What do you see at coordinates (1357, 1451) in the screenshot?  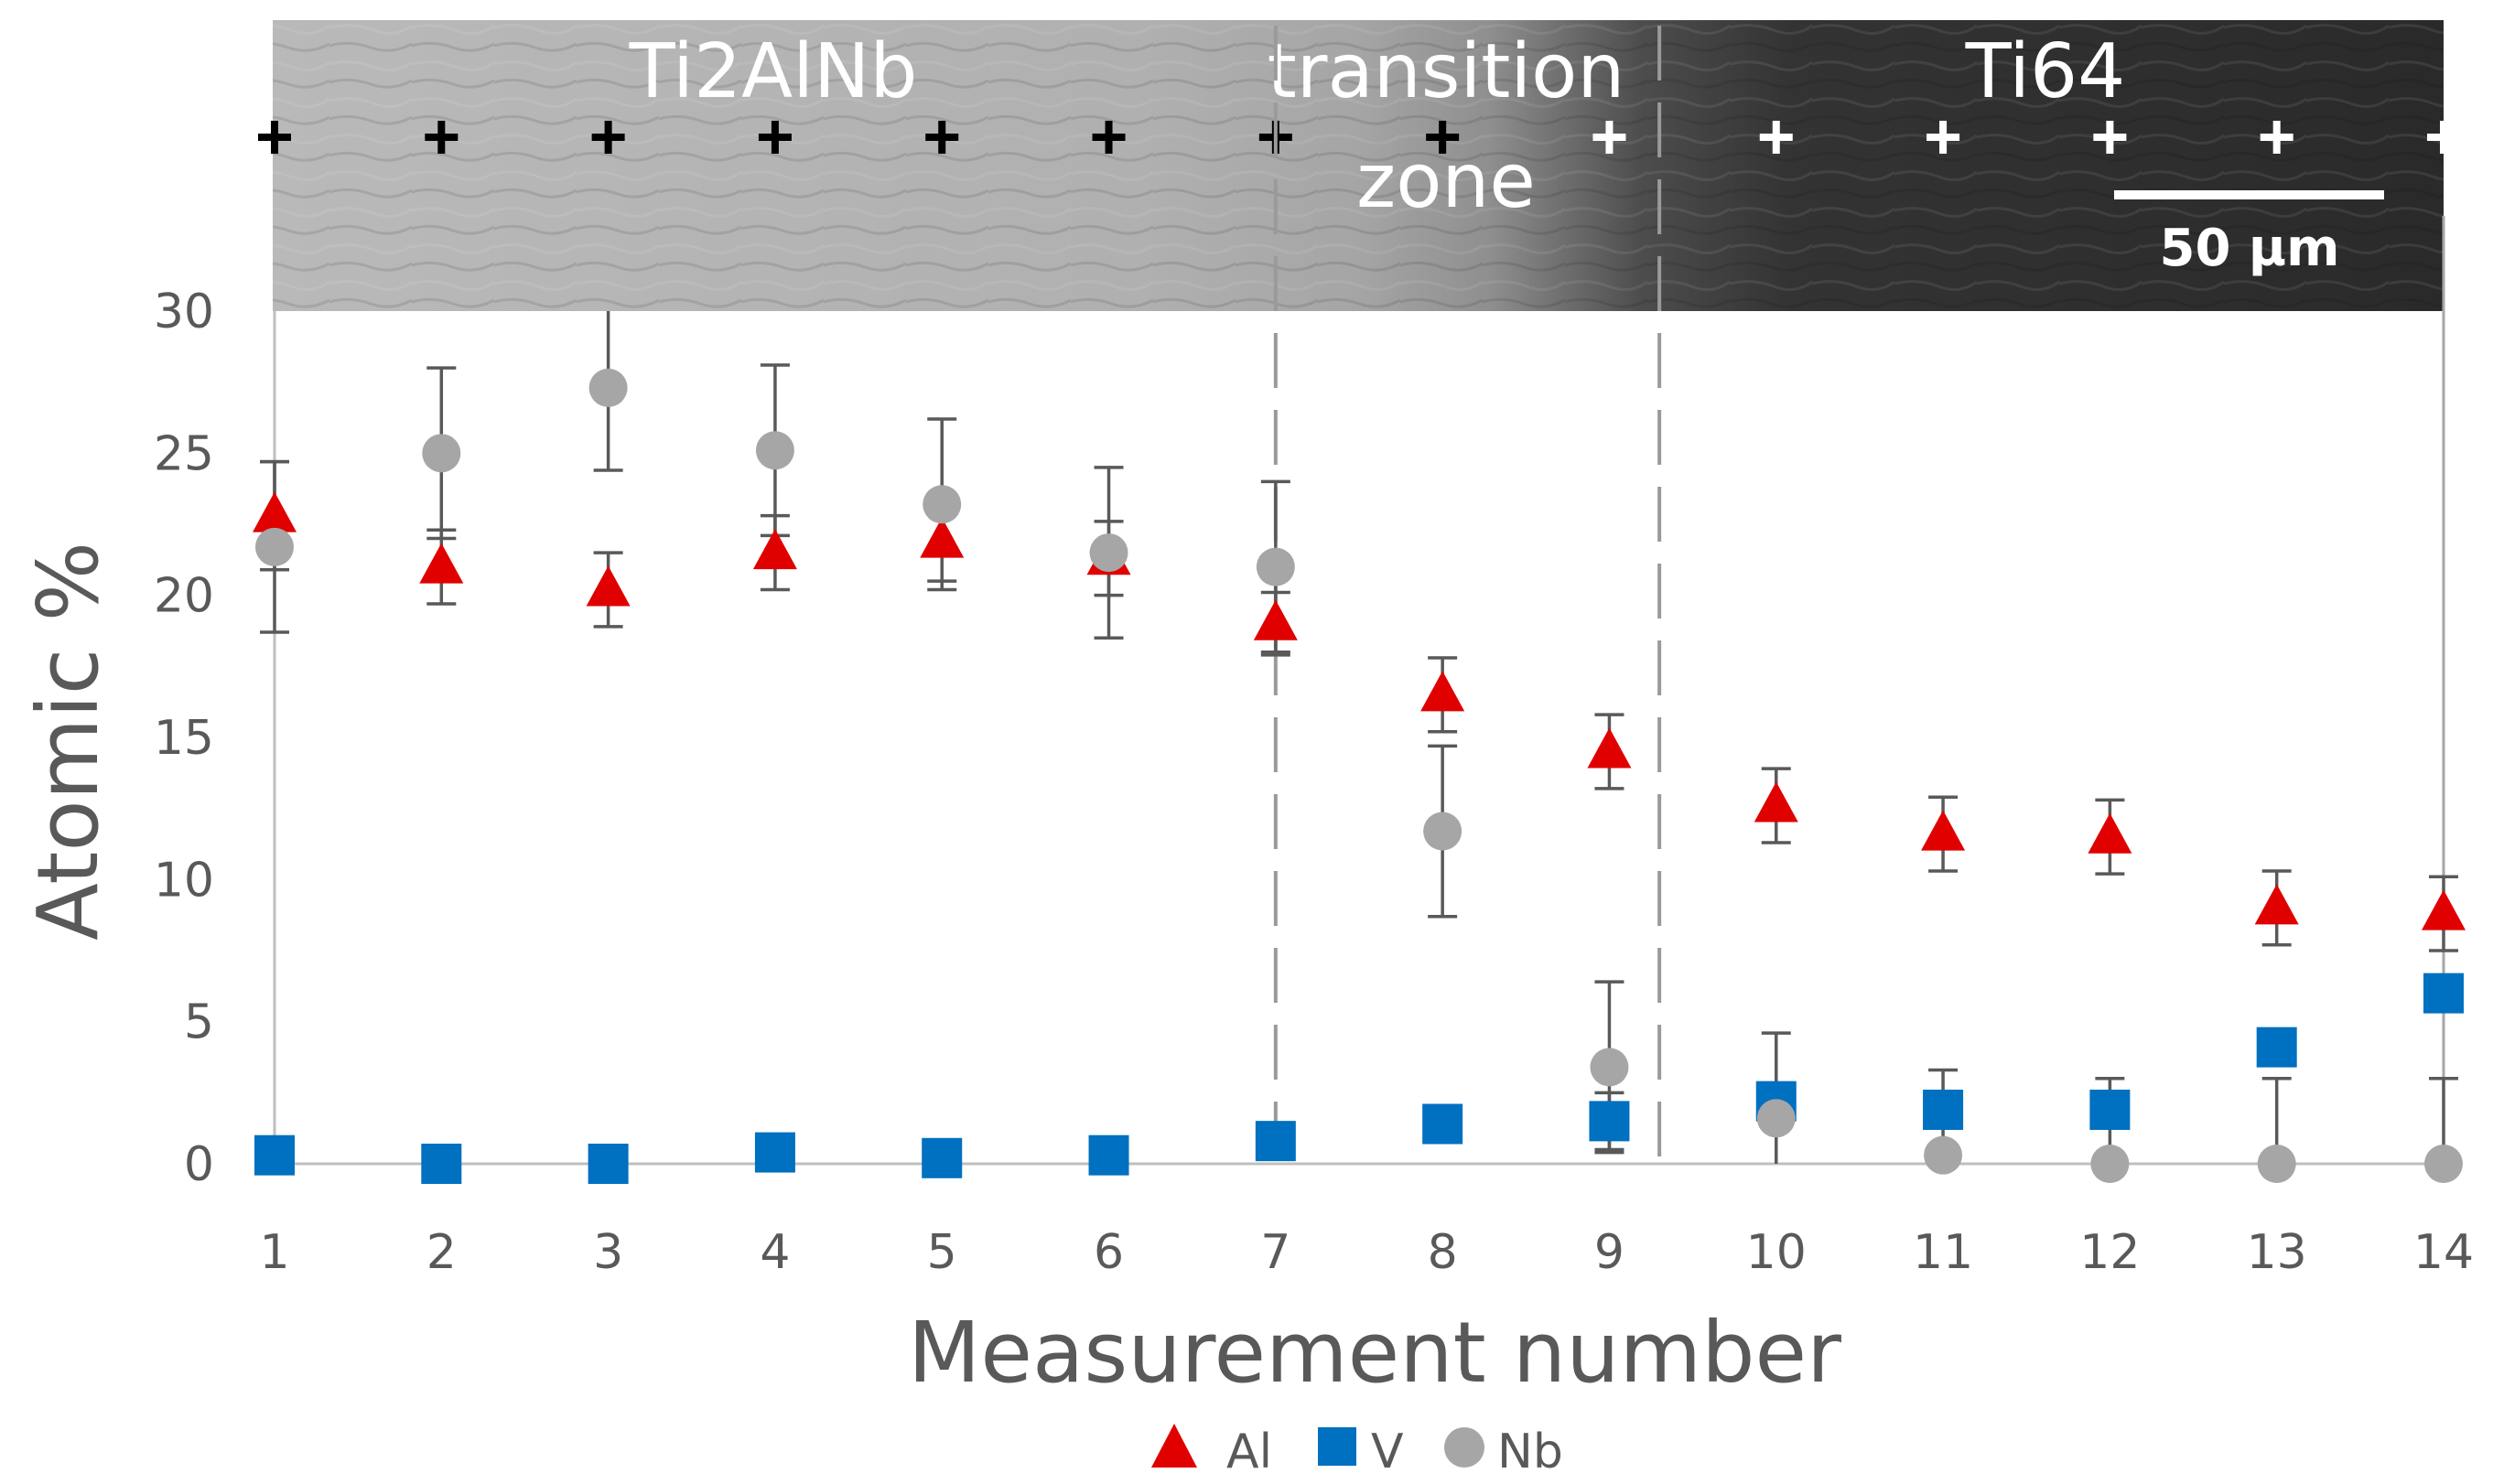 I see `legend: Al V Nb` at bounding box center [1357, 1451].